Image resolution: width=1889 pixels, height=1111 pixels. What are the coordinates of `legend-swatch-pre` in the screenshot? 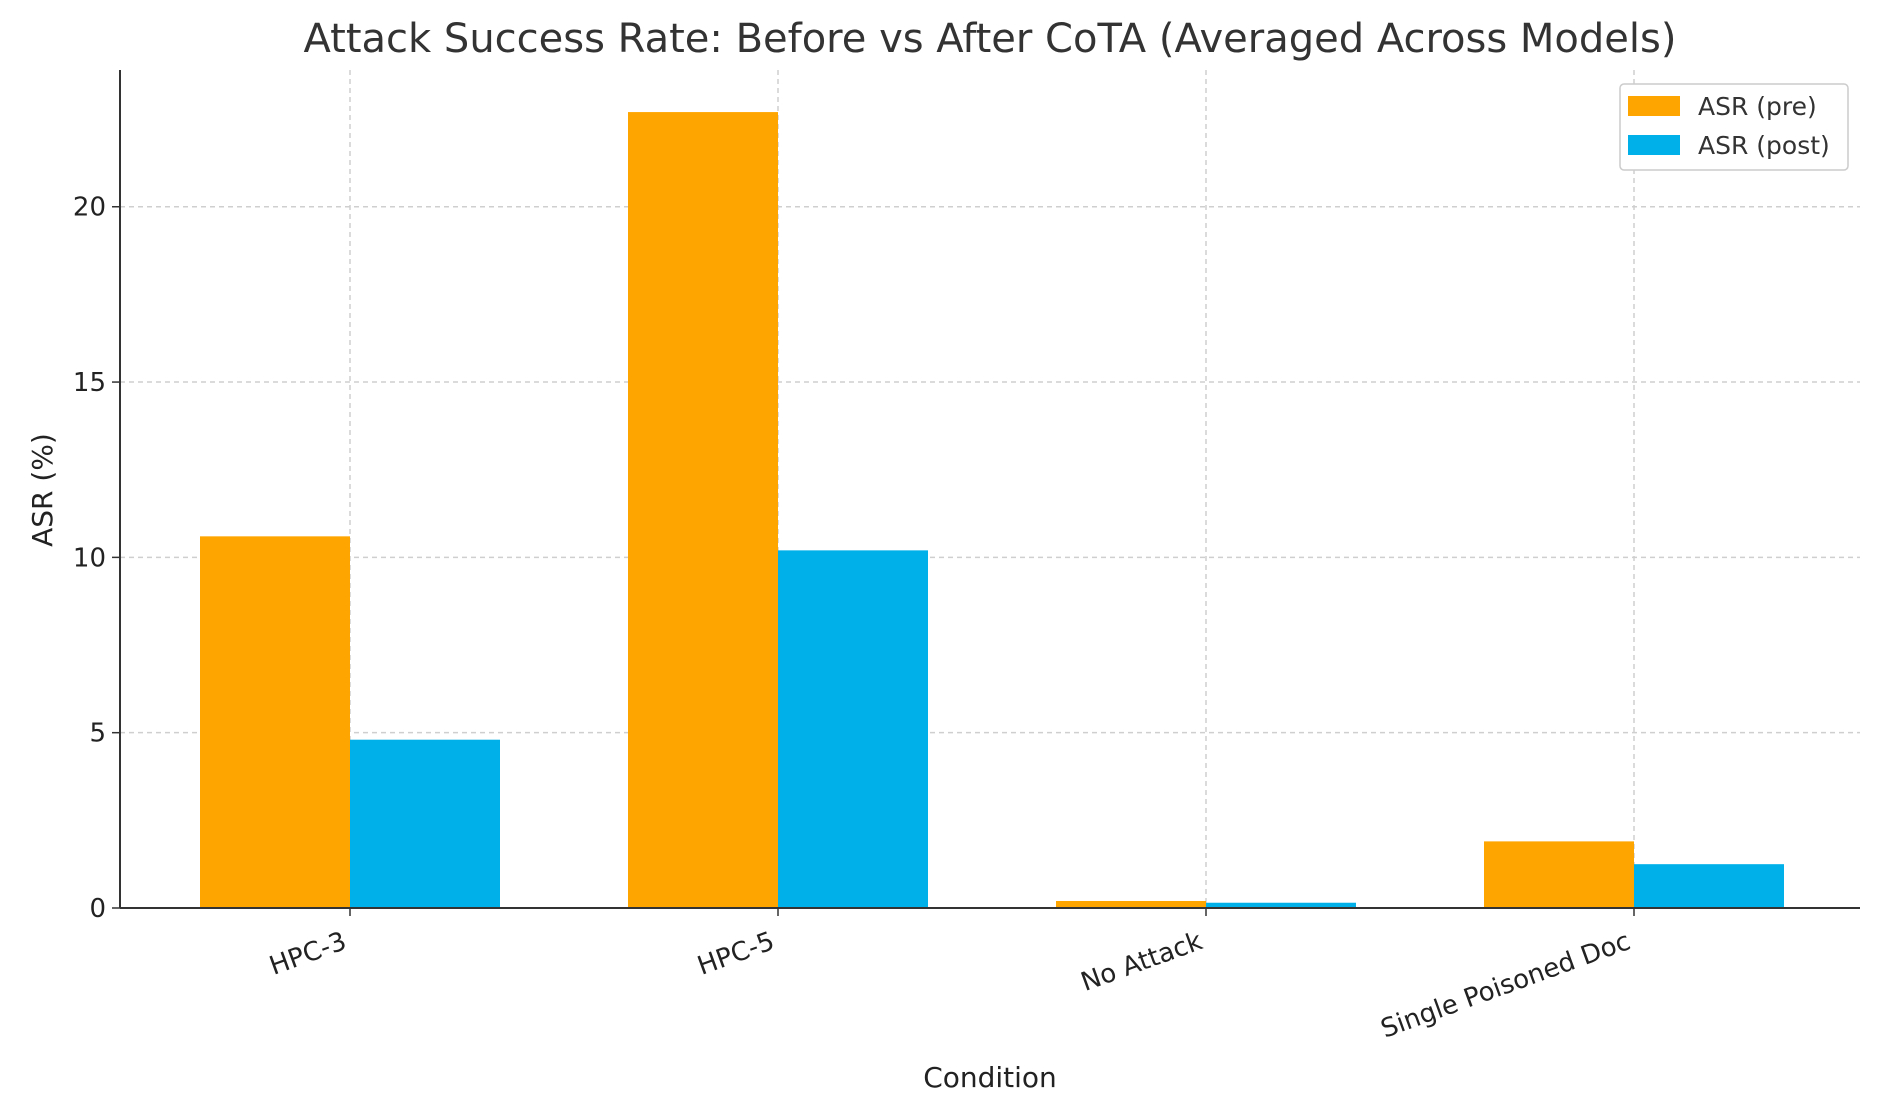 It's located at (1654, 106).